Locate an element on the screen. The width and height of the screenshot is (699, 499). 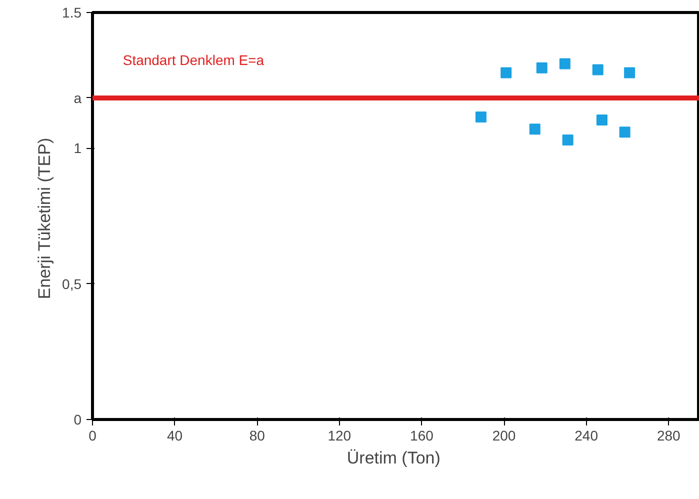
y-axis-title: Enerji Tüketimi (TEP) is located at coordinates (44, 219).